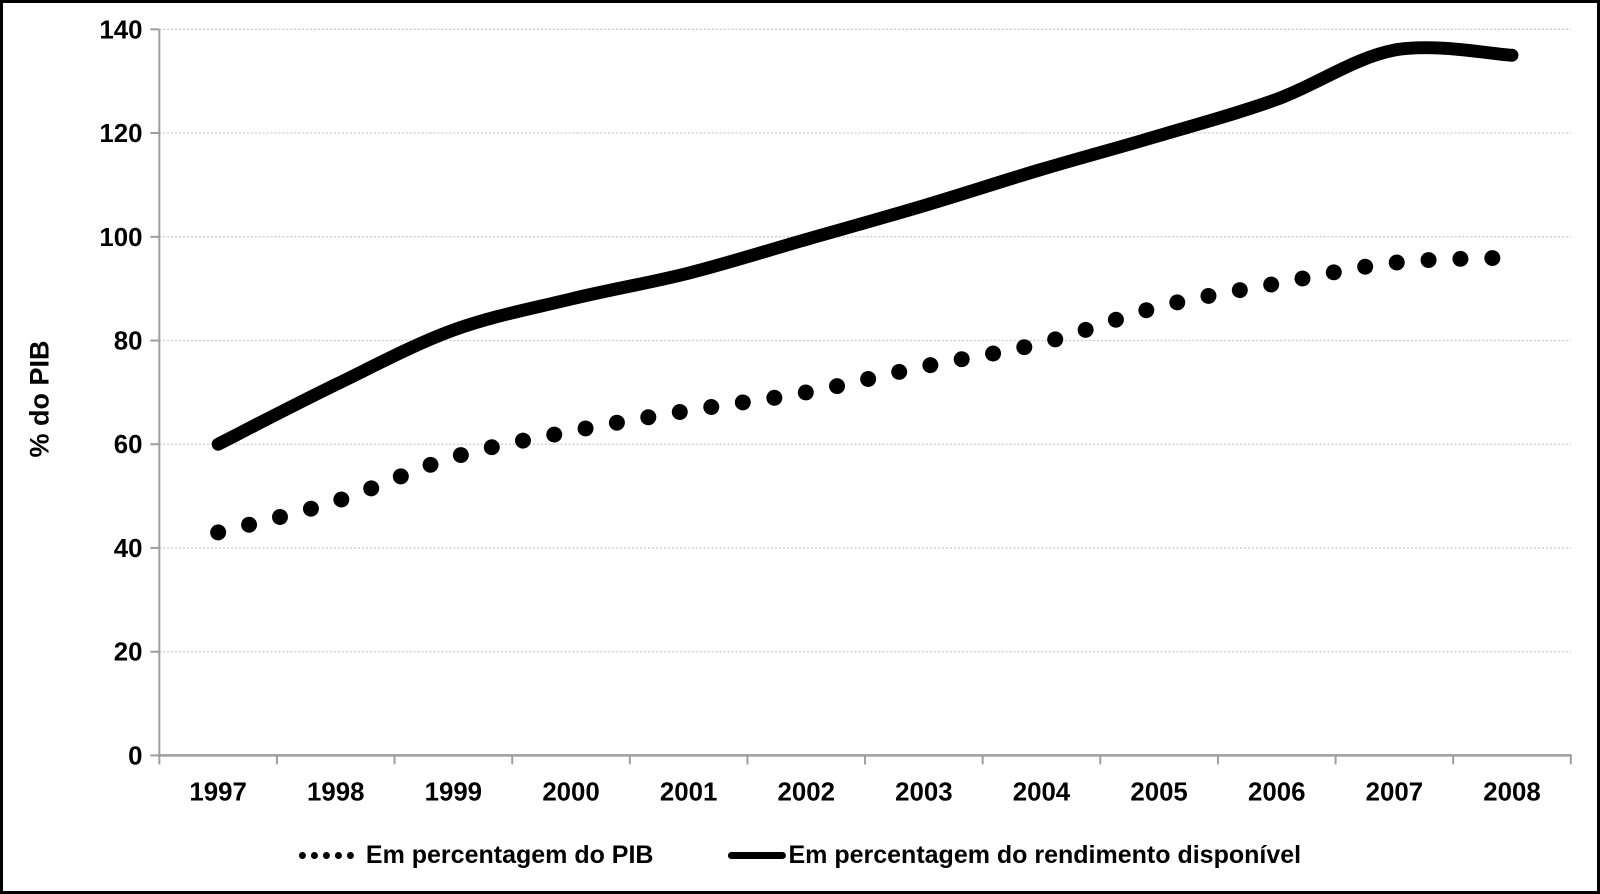 The height and width of the screenshot is (894, 1600). Describe the element at coordinates (756, 855) in the screenshot. I see `solid-line-sample` at that location.